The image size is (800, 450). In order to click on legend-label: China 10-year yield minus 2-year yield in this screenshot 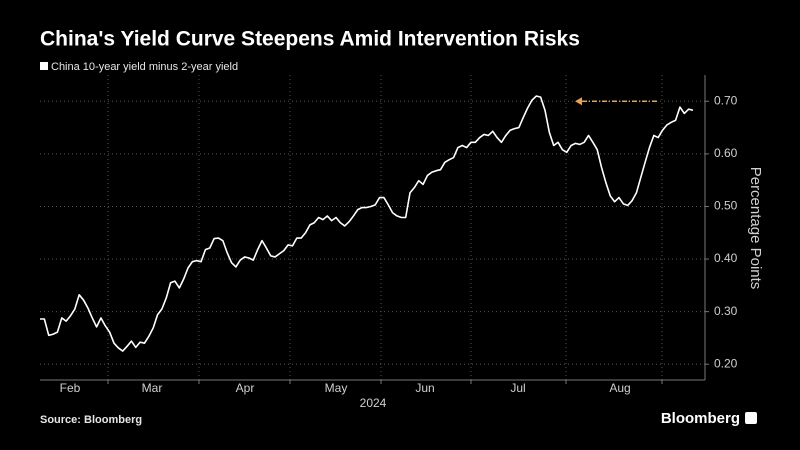, I will do `click(144, 67)`.